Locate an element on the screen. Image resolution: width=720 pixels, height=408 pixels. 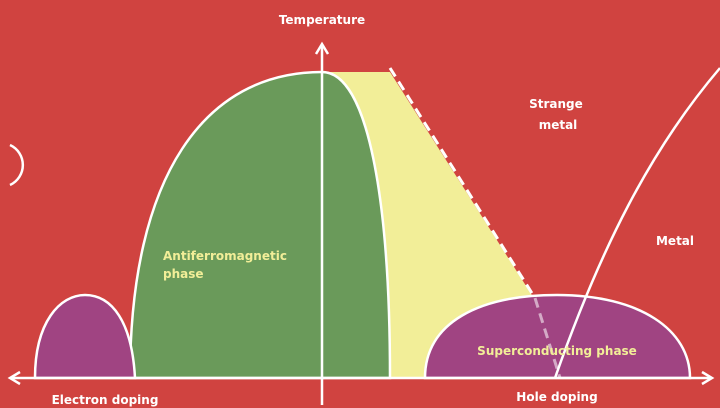
electron-sc-dome is located at coordinates (85, 336).